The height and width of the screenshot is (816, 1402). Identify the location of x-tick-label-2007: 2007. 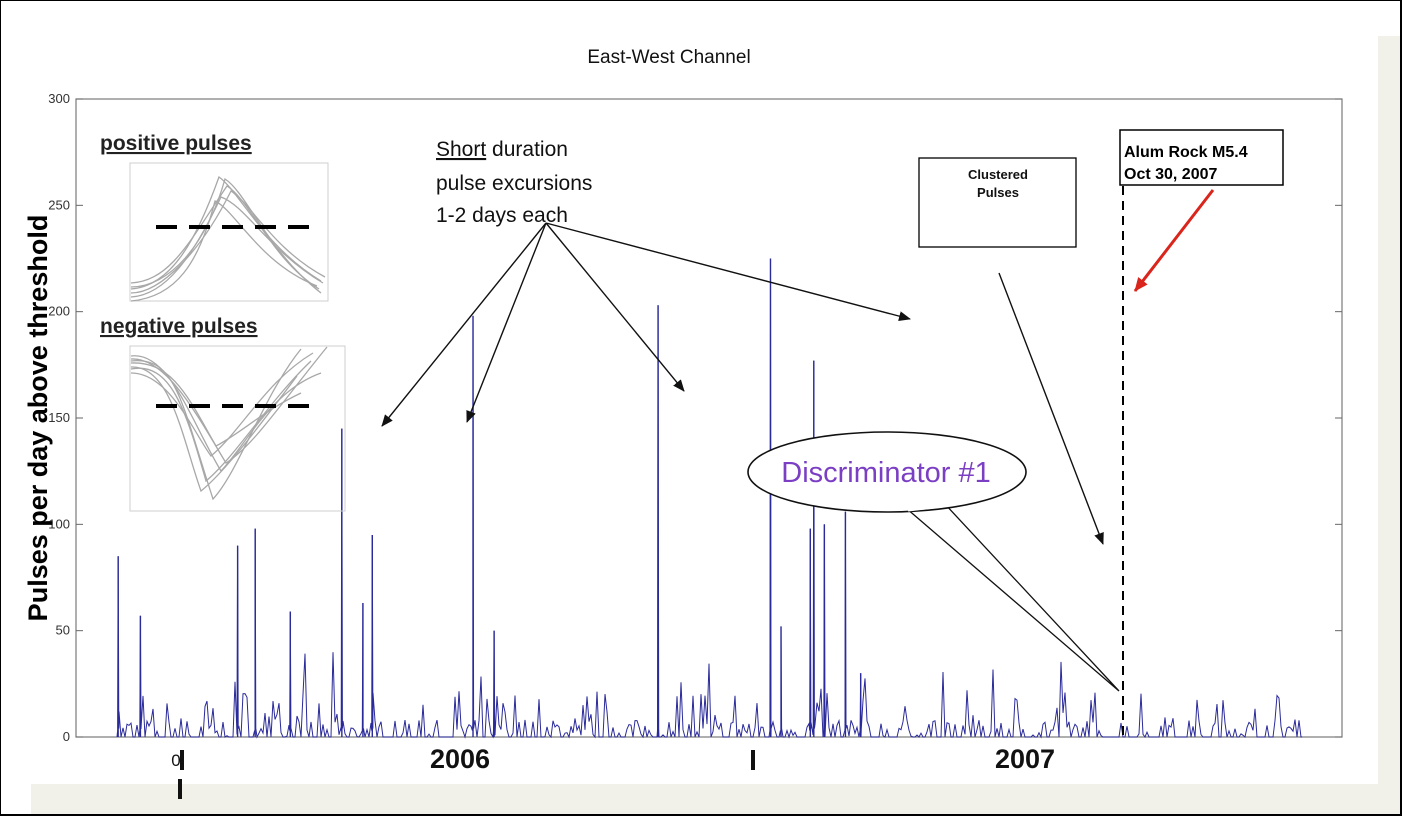
(1025, 759).